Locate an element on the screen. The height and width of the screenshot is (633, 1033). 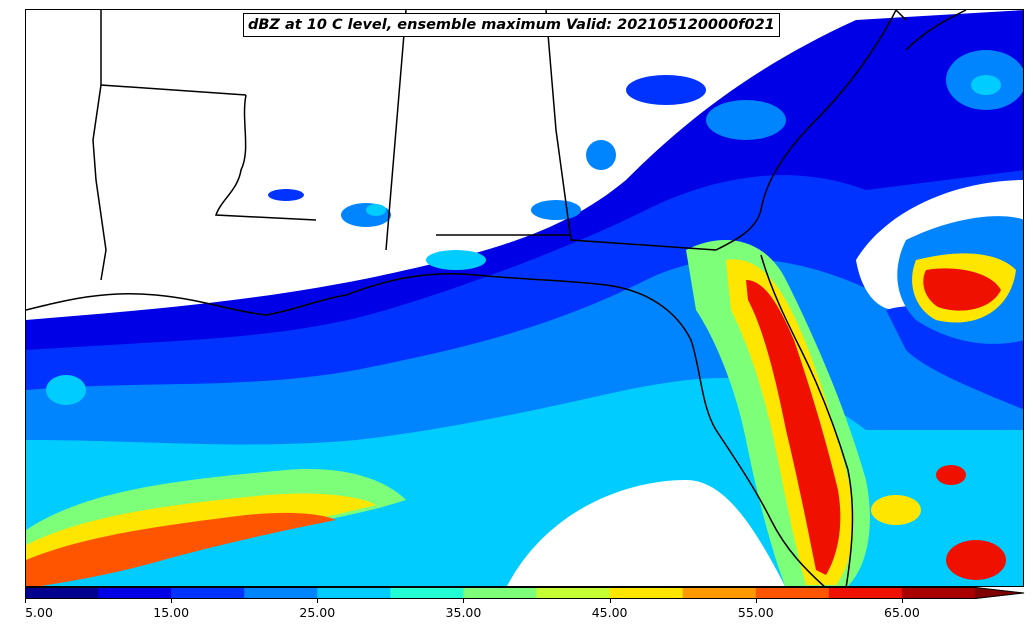
colorbar-tick-label: 15.00 is located at coordinates (171, 612).